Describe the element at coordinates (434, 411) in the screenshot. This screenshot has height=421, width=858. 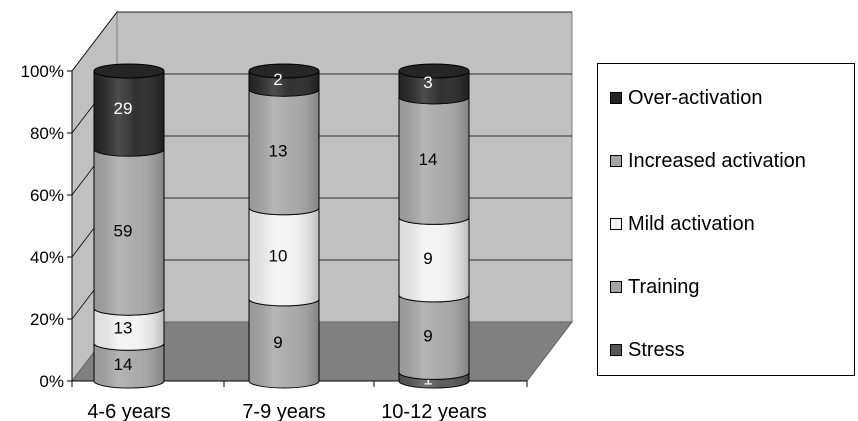
I see `x-tick-label: 10-12 years` at that location.